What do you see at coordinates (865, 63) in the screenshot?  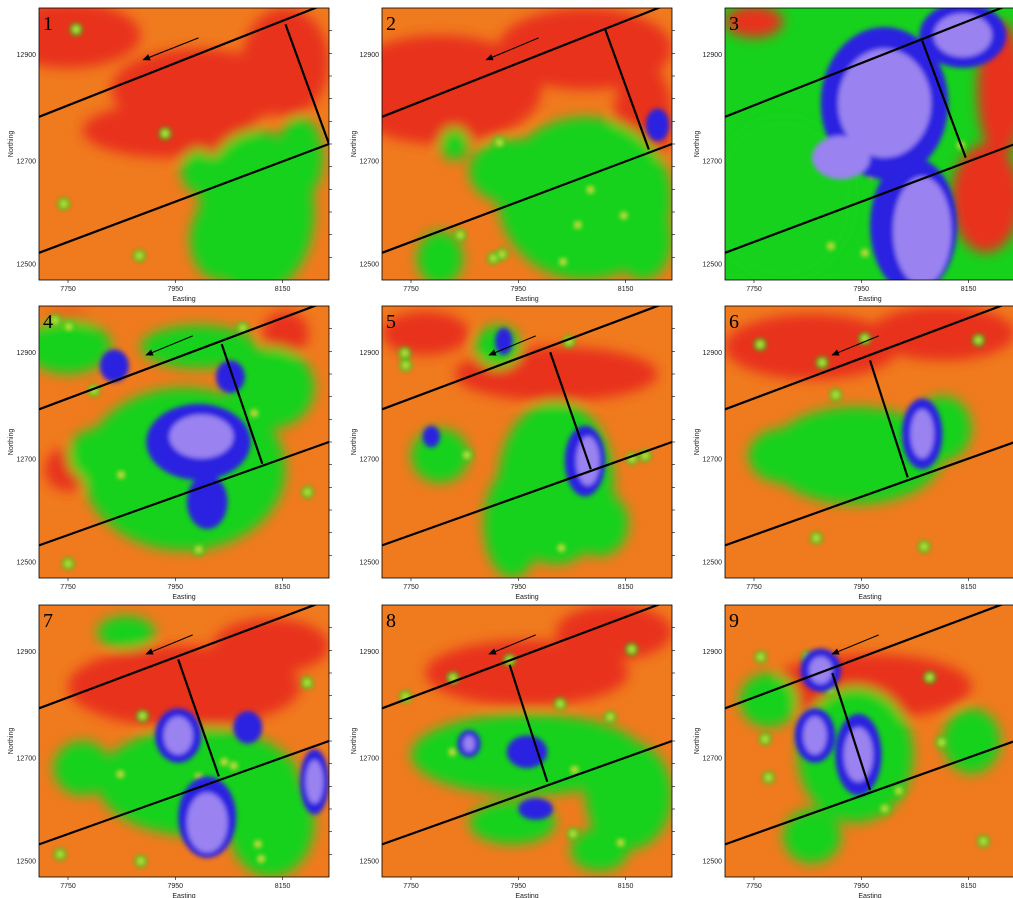 I see `boundary-line-upper` at bounding box center [865, 63].